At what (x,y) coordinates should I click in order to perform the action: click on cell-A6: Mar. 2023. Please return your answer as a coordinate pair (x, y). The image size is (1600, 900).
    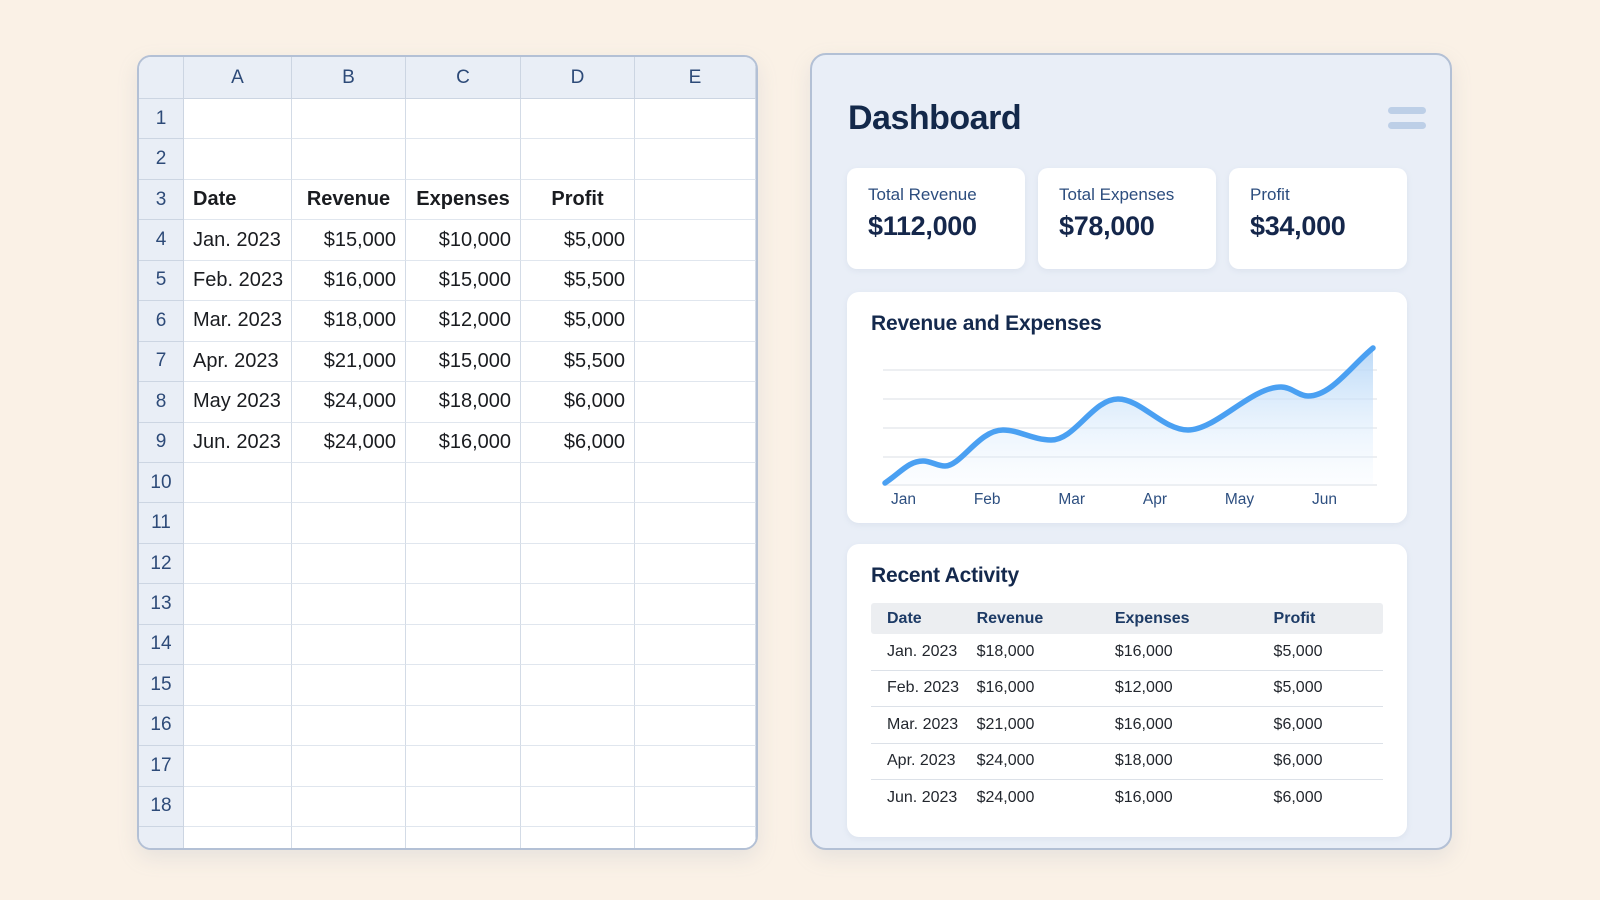
    Looking at the image, I should click on (238, 321).